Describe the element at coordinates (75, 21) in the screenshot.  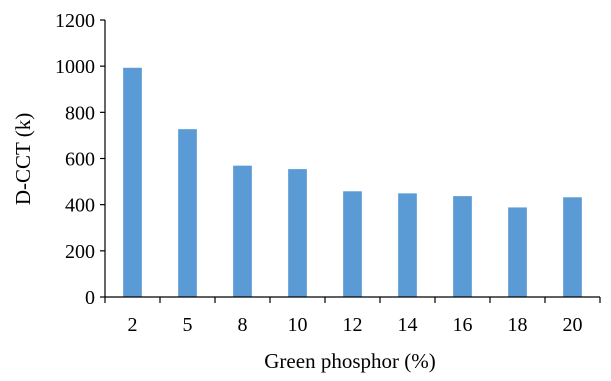
I see `y-tick-label: 1200` at that location.